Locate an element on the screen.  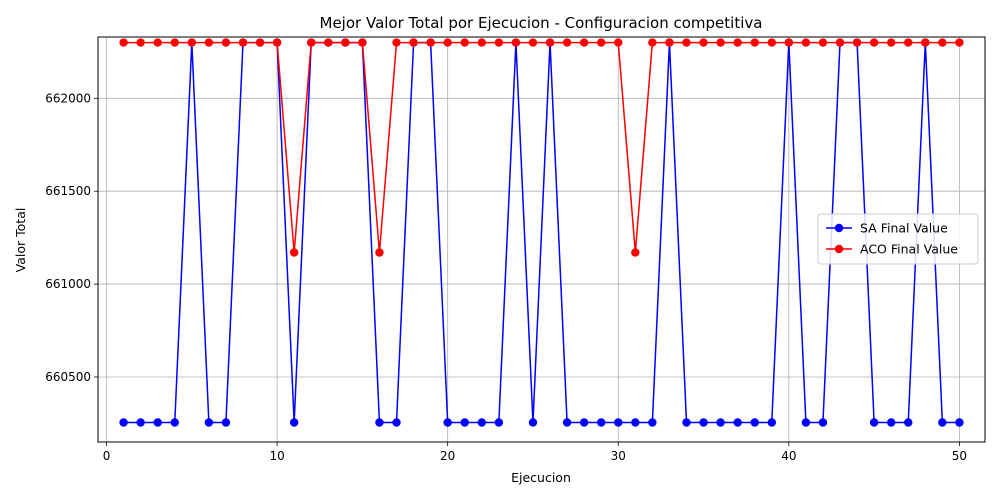
x-axis-ticks: 0 10 20 30 40 50 is located at coordinates (535, 452).